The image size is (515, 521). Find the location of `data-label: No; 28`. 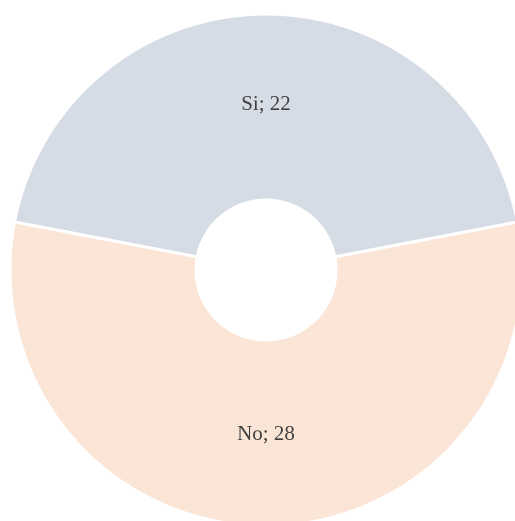

data-label: No; 28 is located at coordinates (266, 433).